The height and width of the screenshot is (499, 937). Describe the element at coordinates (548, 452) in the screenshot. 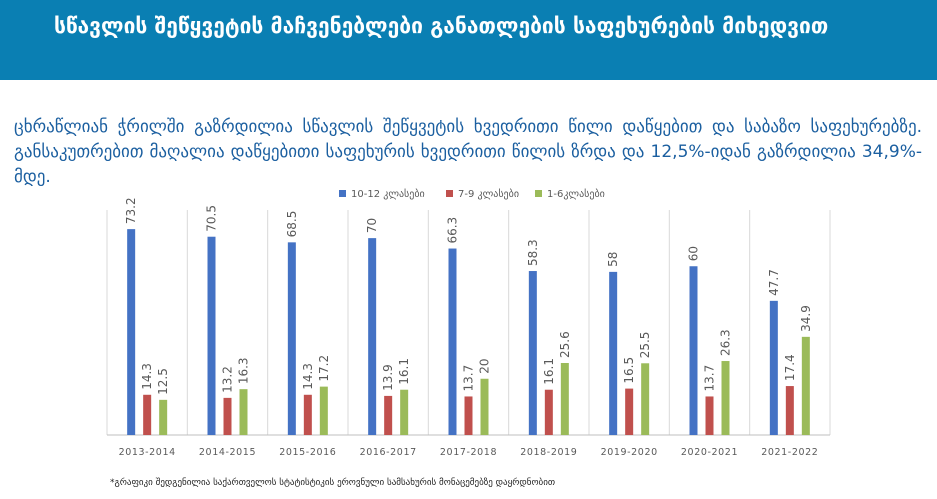

I see `x-tick-label: 2018-2019` at that location.